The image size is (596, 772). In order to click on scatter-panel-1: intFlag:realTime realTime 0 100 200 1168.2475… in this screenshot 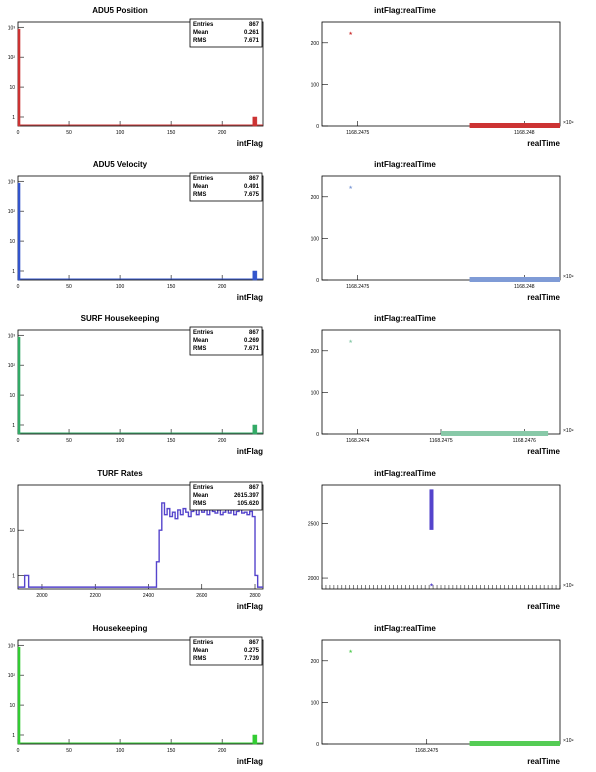, I will do `click(442, 231)`.